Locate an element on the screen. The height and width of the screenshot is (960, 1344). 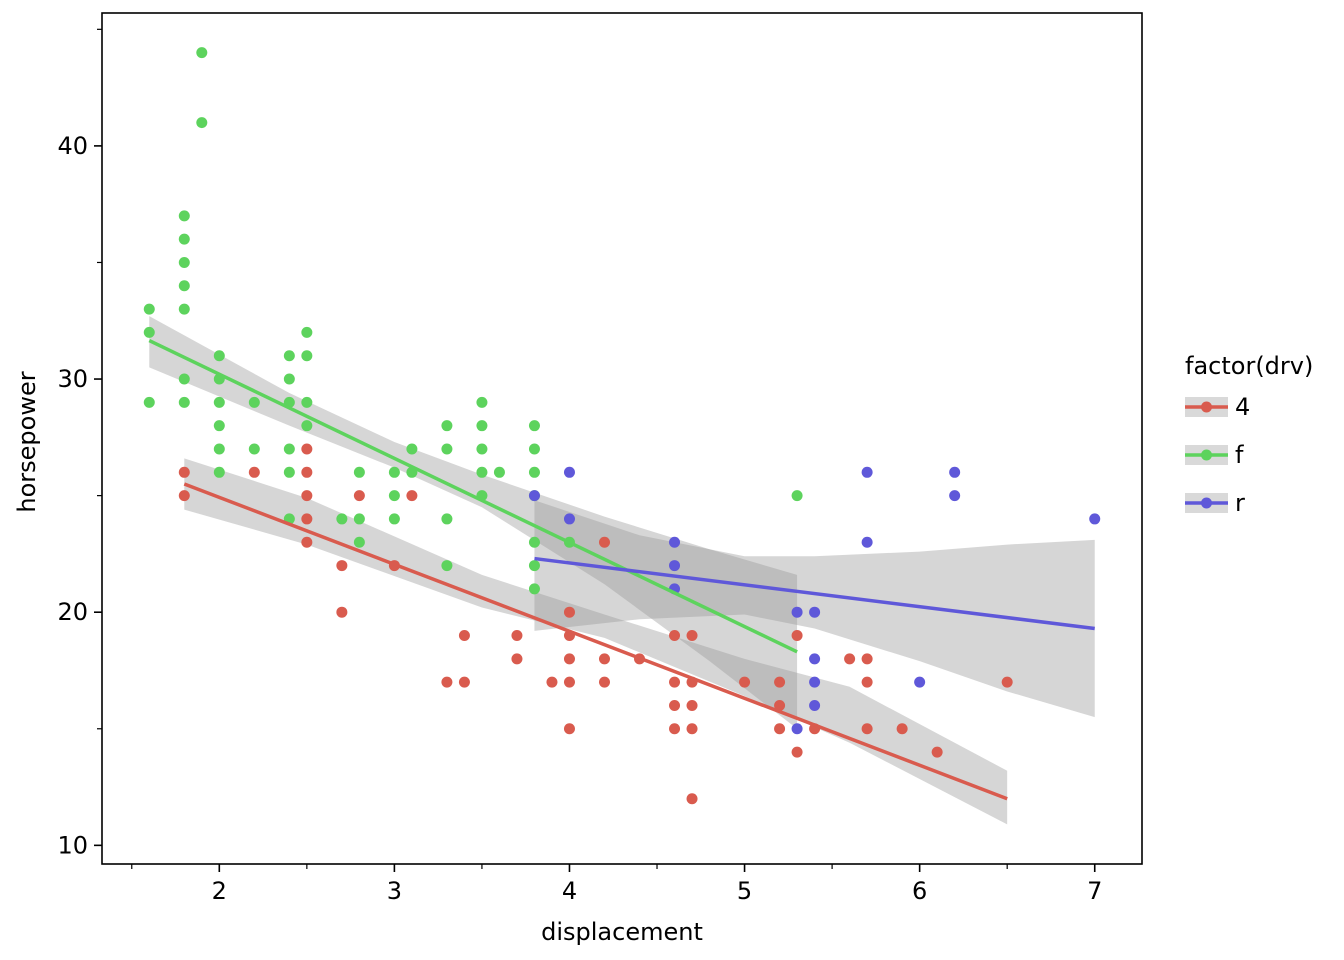
y-tick-label: 40 is located at coordinates (72, 146).